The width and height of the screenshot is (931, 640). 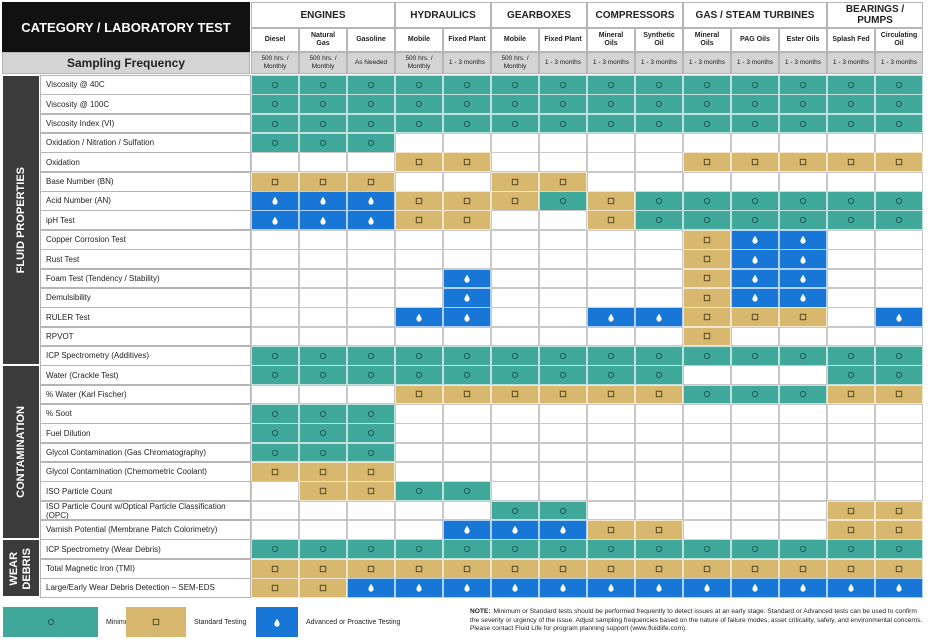 I want to click on frequency: 1 - 3 months, so click(x=467, y=63).